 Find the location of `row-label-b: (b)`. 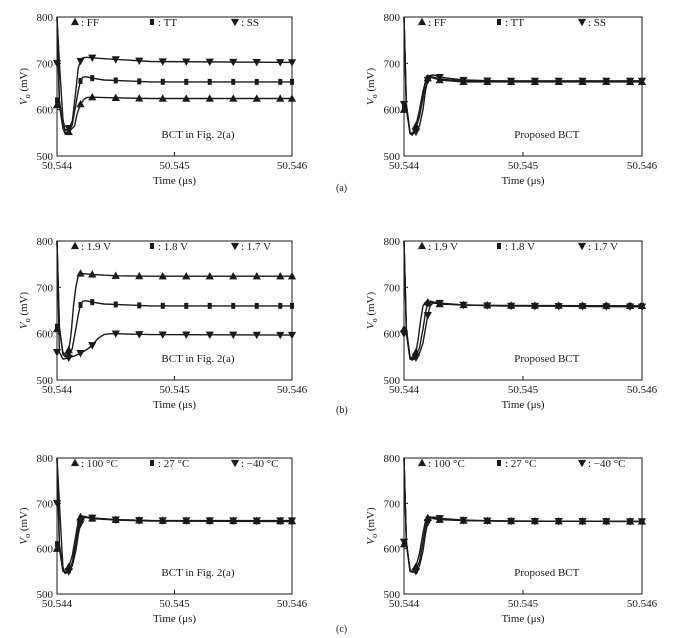

row-label-b: (b) is located at coordinates (342, 410).